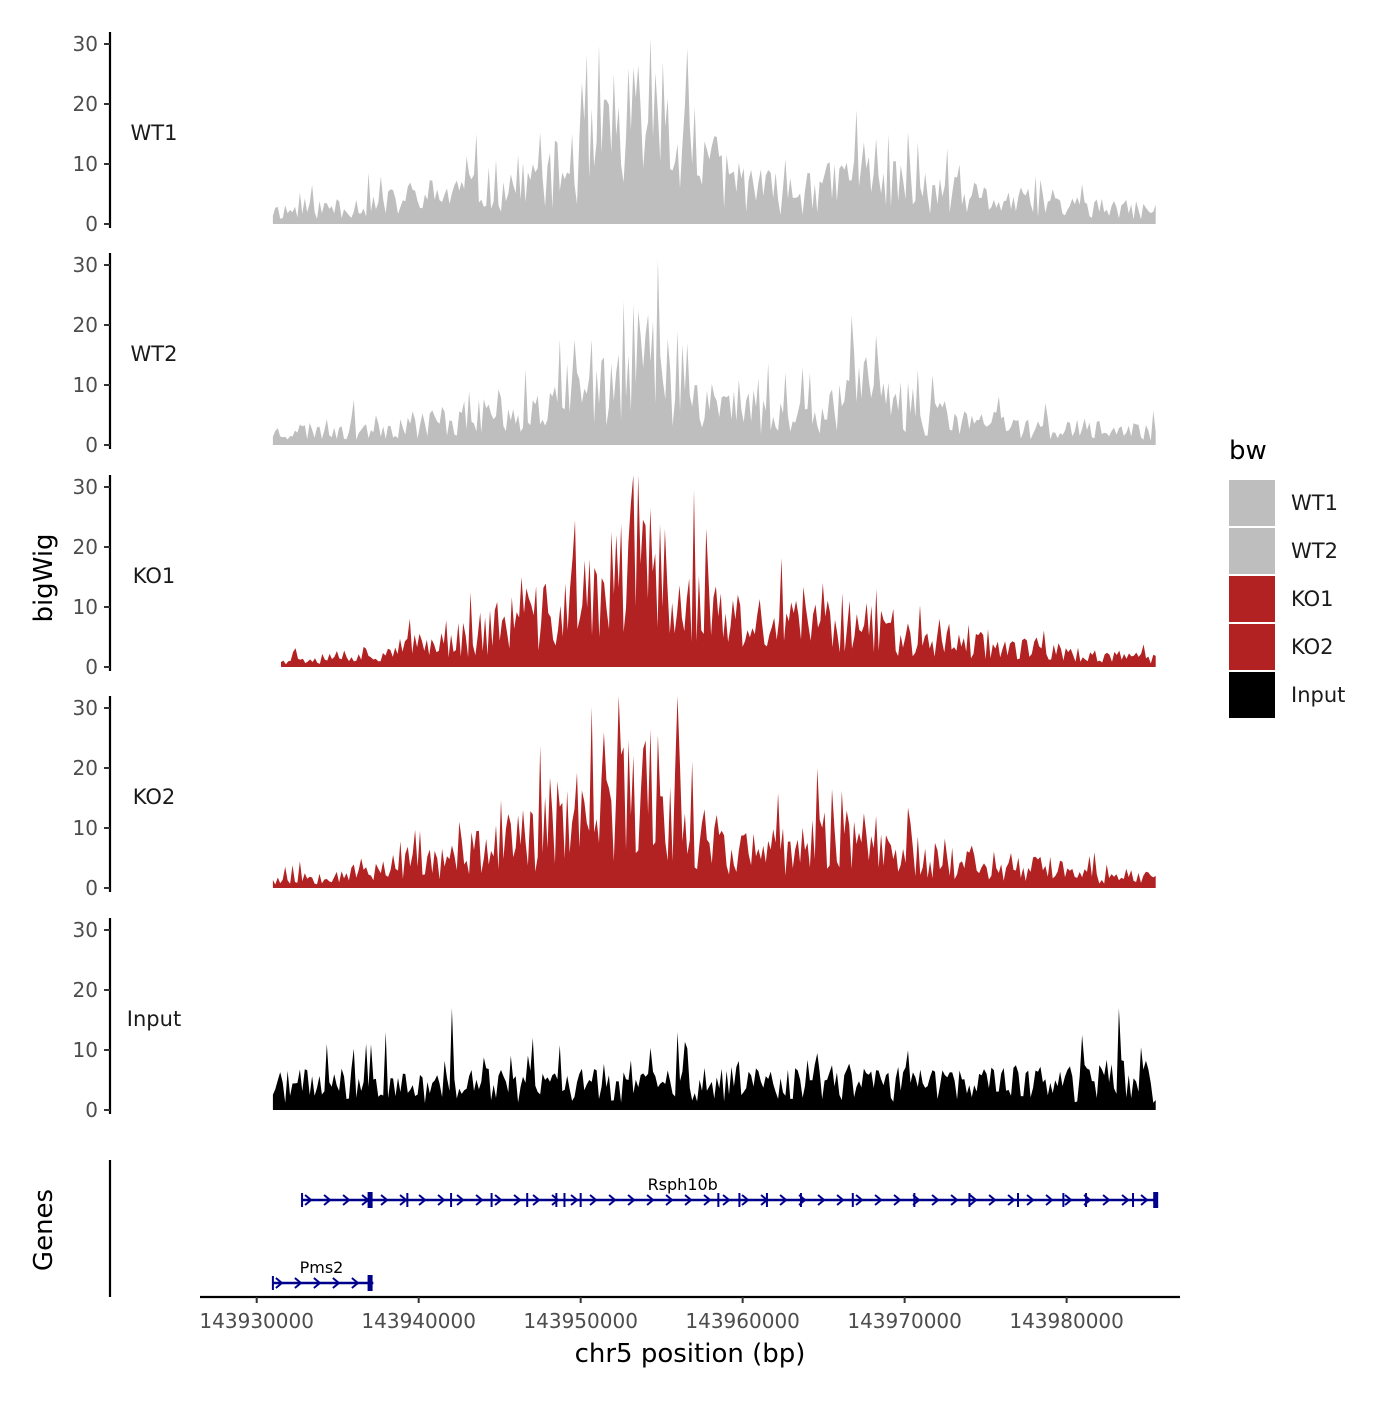  Describe the element at coordinates (714, 352) in the screenshot. I see `coverage-area-wt2` at that location.